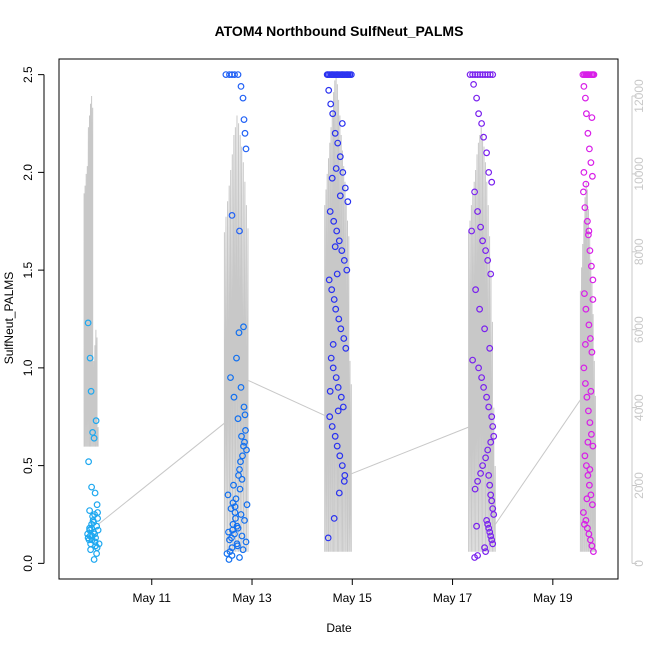 The height and width of the screenshot is (650, 650). Describe the element at coordinates (252, 598) in the screenshot. I see `x-tick-label: May 13` at that location.